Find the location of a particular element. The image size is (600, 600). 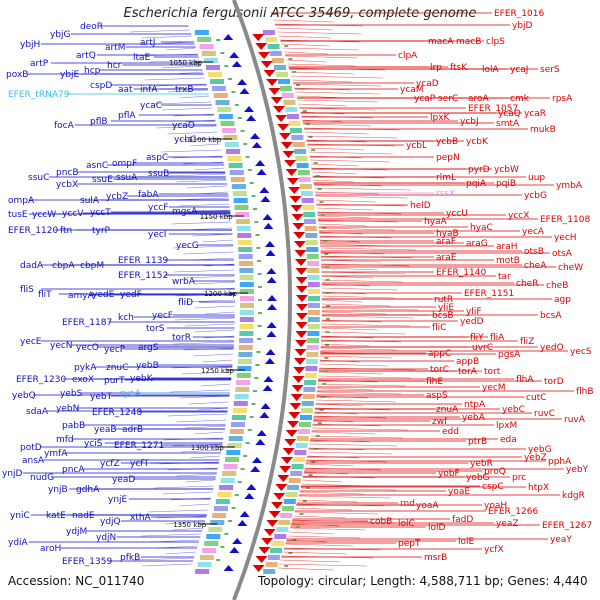

gene-label: yecE is located at coordinates (31, 342).